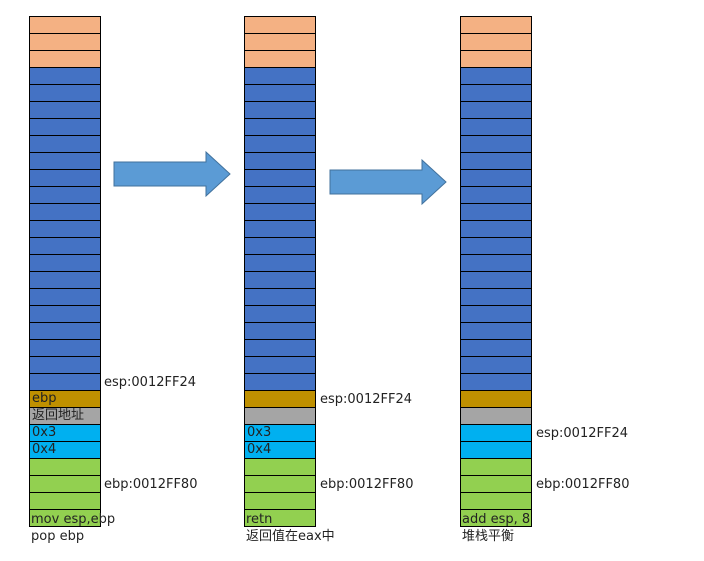 The height and width of the screenshot is (561, 704). What do you see at coordinates (259, 519) in the screenshot?
I see `caption-line: retn` at bounding box center [259, 519].